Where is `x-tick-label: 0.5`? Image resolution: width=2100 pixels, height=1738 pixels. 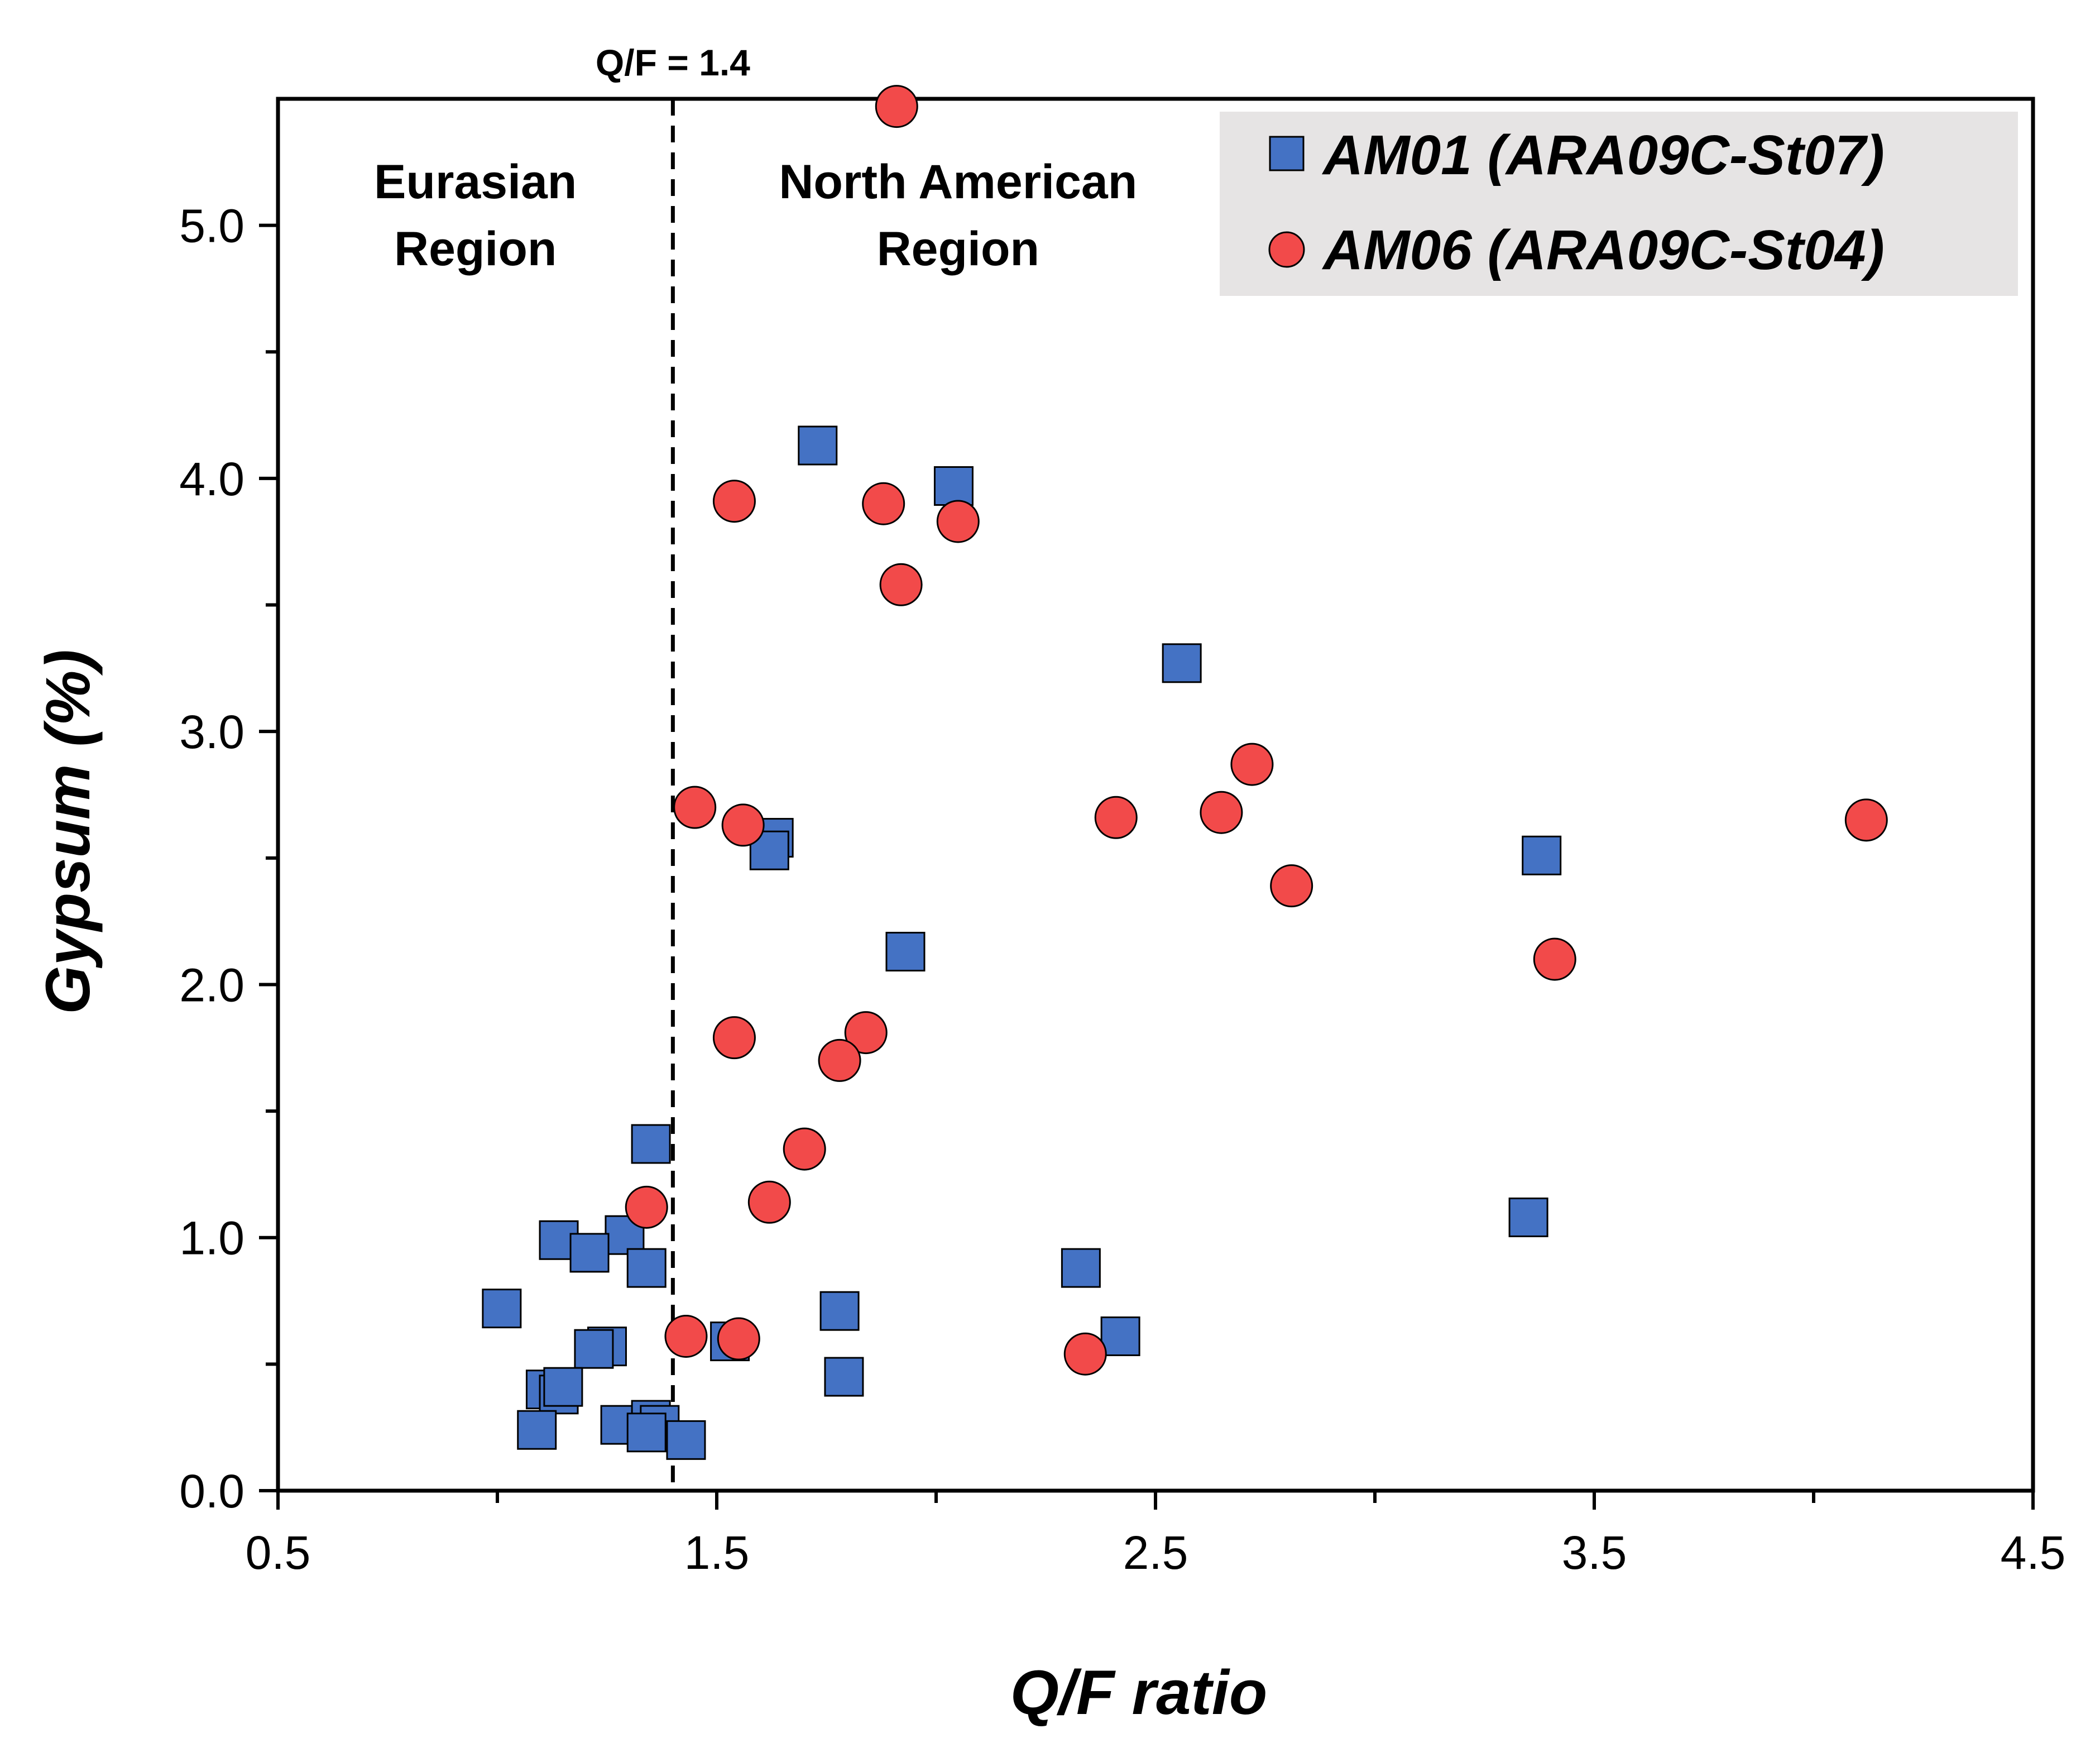 x-tick-label: 0.5 is located at coordinates (278, 1552).